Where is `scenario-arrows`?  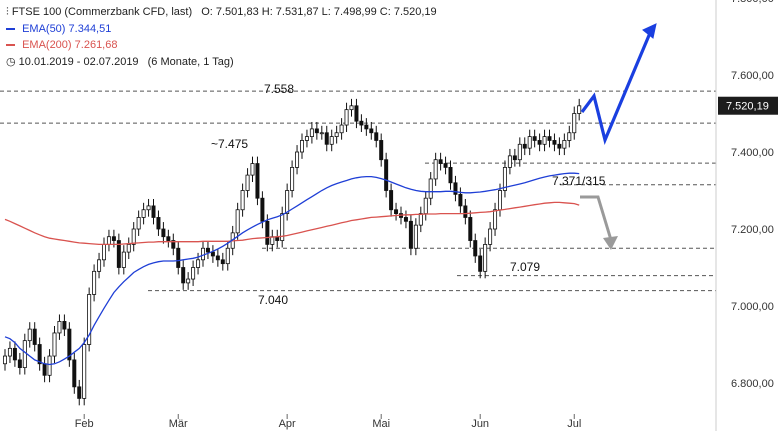 scenario-arrows is located at coordinates (618, 136).